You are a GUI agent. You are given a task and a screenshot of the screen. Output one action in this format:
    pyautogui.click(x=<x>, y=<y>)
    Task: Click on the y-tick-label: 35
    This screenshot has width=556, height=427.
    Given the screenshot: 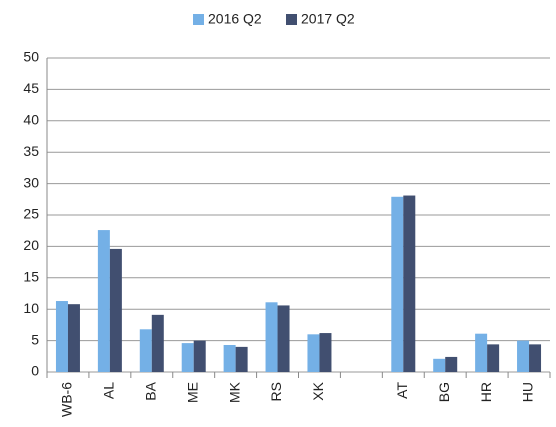 What is the action you would take?
    pyautogui.click(x=31, y=151)
    